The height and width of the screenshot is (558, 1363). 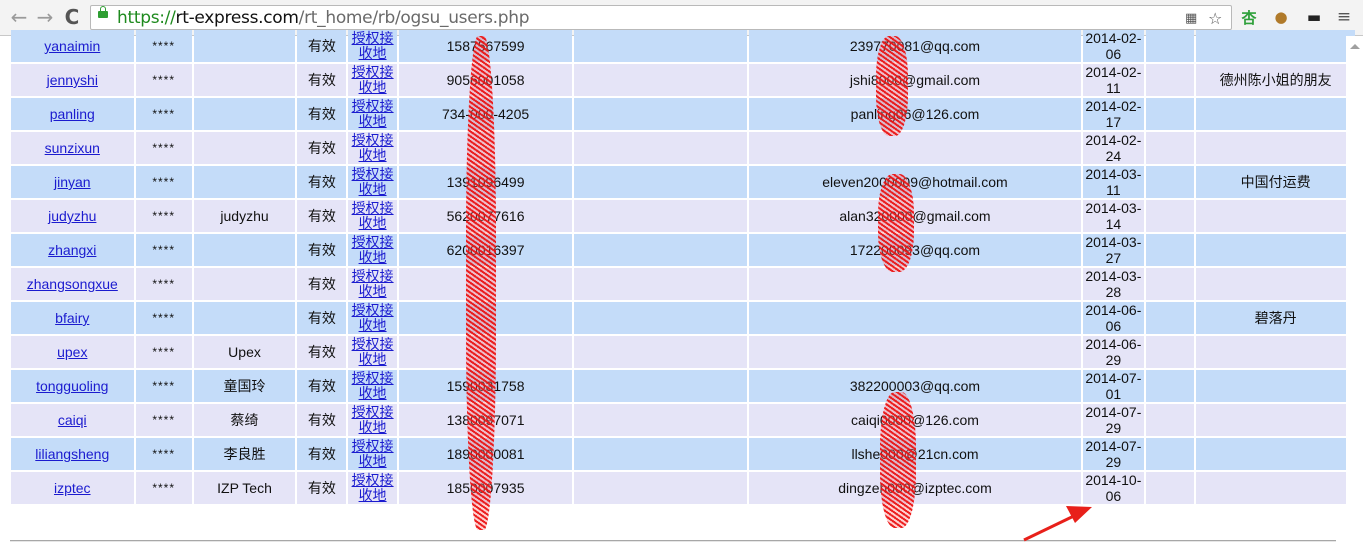 What do you see at coordinates (45, 17) in the screenshot?
I see `forward-button: →` at bounding box center [45, 17].